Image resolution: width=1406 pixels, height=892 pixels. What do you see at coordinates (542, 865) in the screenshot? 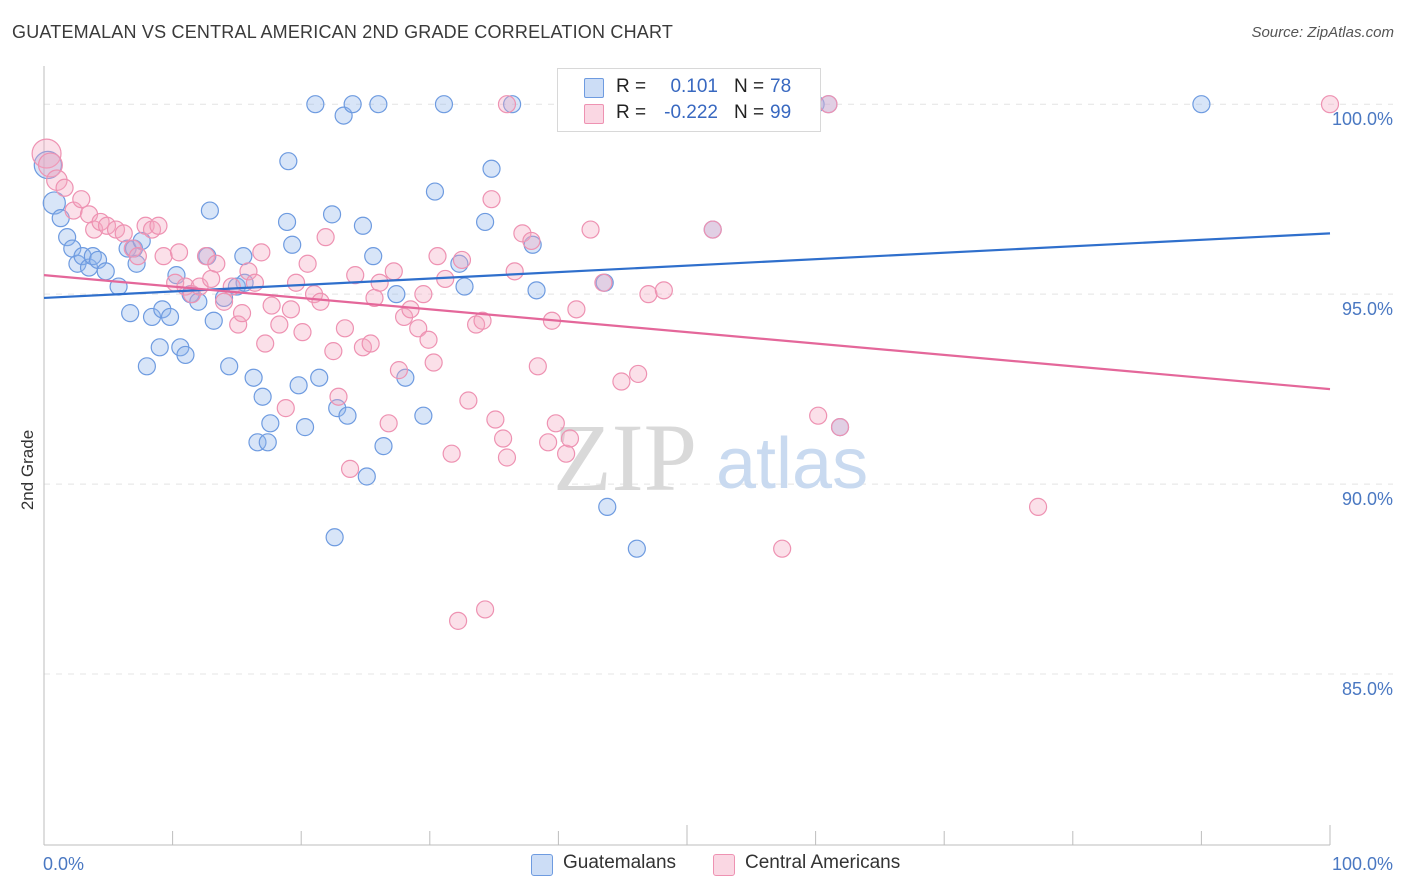
I see `bottom-legend-swatch-blue` at bounding box center [542, 865].